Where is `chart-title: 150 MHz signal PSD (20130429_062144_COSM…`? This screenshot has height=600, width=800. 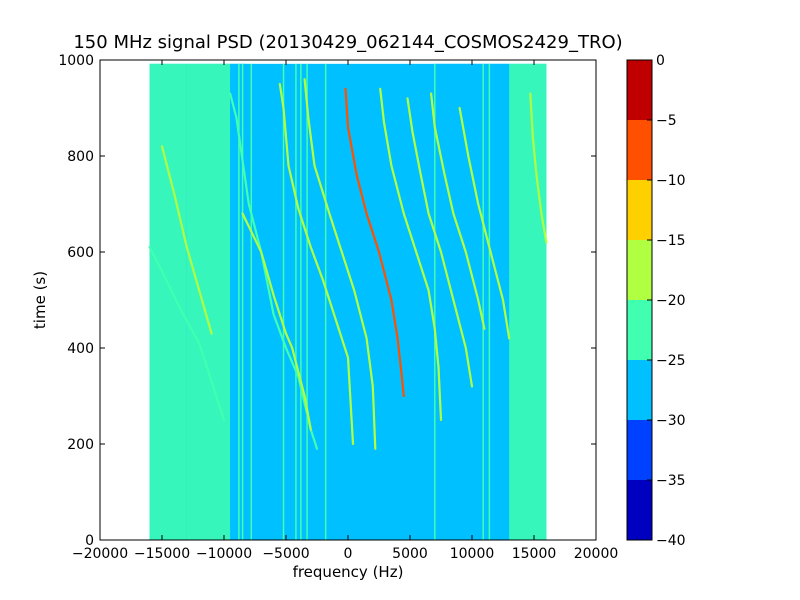 chart-title: 150 MHz signal PSD (20130429_062144_COSM… is located at coordinates (347, 42).